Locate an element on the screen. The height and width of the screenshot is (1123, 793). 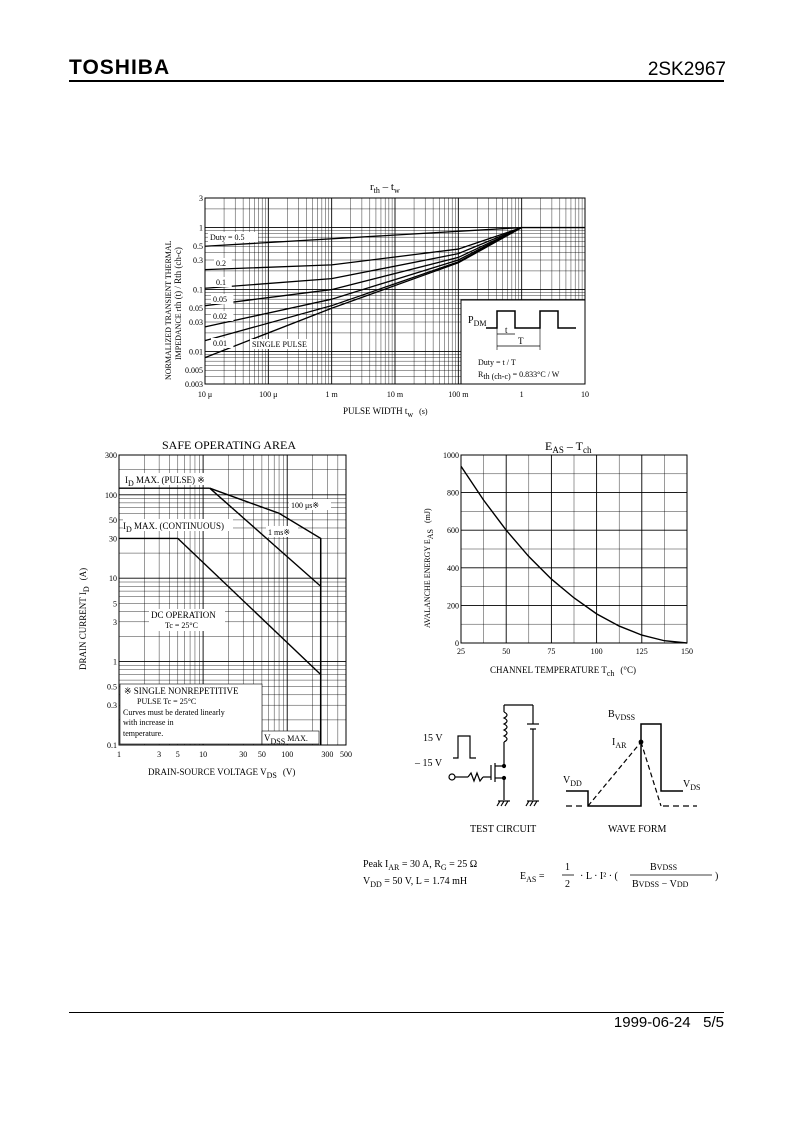
rth-duty-label-1: 0.2 is located at coordinates (221, 263).